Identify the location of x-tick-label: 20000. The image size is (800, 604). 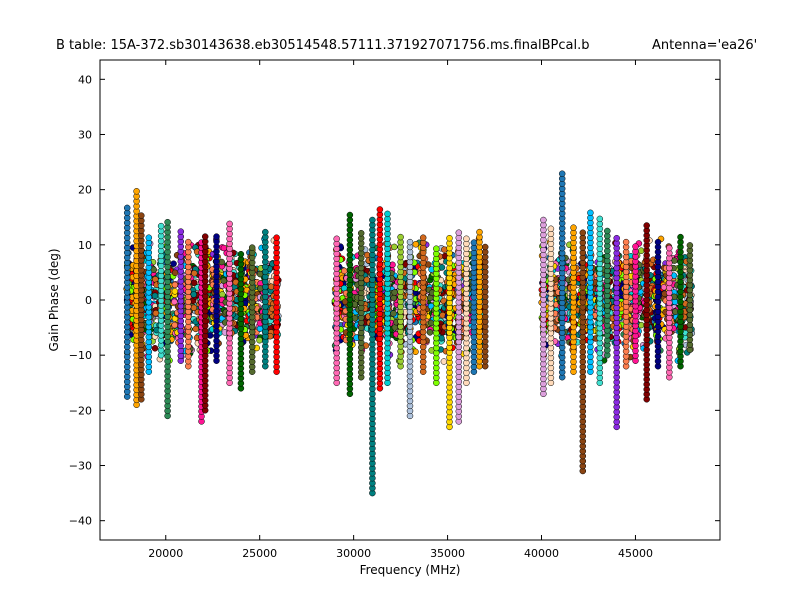
(165, 553).